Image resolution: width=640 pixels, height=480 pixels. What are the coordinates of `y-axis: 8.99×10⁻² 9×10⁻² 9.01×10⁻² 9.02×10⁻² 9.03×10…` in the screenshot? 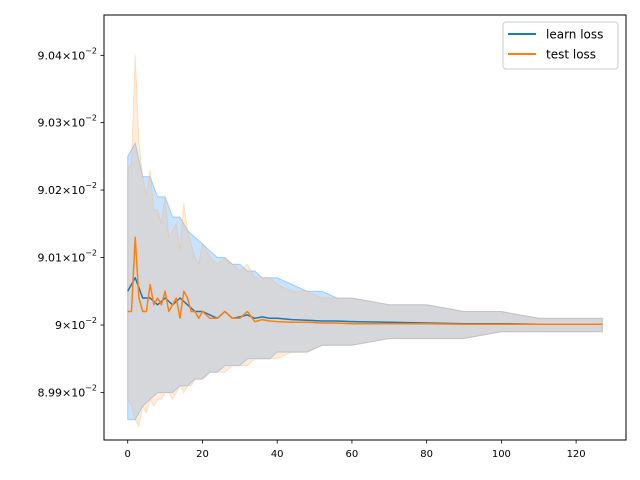 It's located at (70, 223).